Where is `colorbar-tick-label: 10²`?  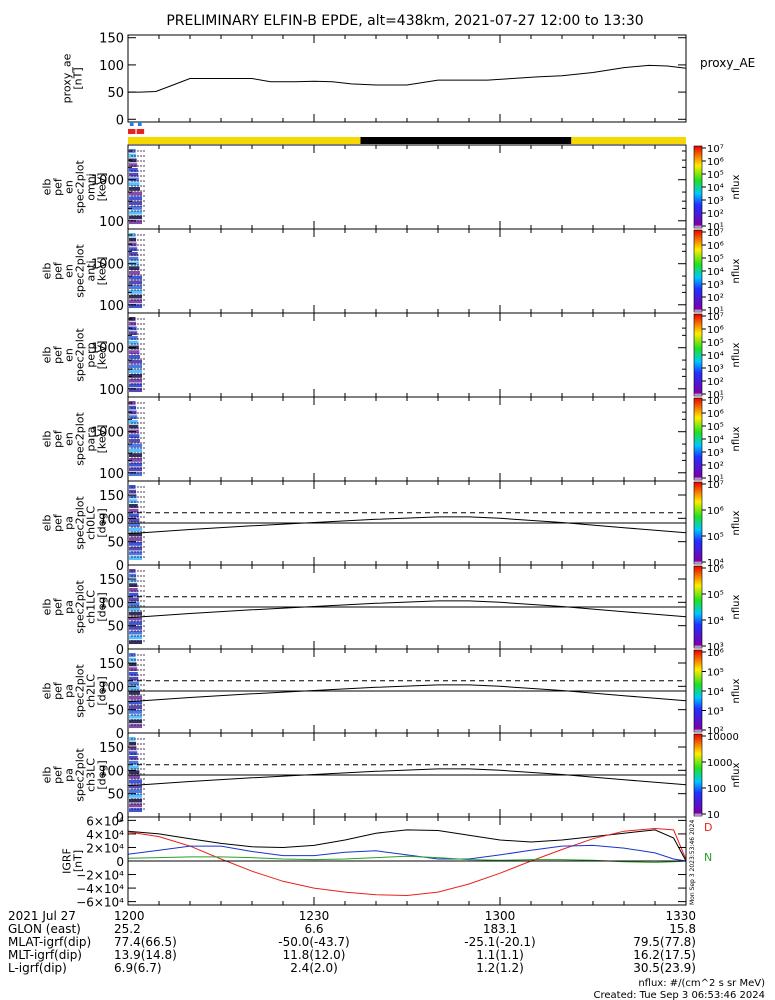
colorbar-tick-label: 10² is located at coordinates (715, 298).